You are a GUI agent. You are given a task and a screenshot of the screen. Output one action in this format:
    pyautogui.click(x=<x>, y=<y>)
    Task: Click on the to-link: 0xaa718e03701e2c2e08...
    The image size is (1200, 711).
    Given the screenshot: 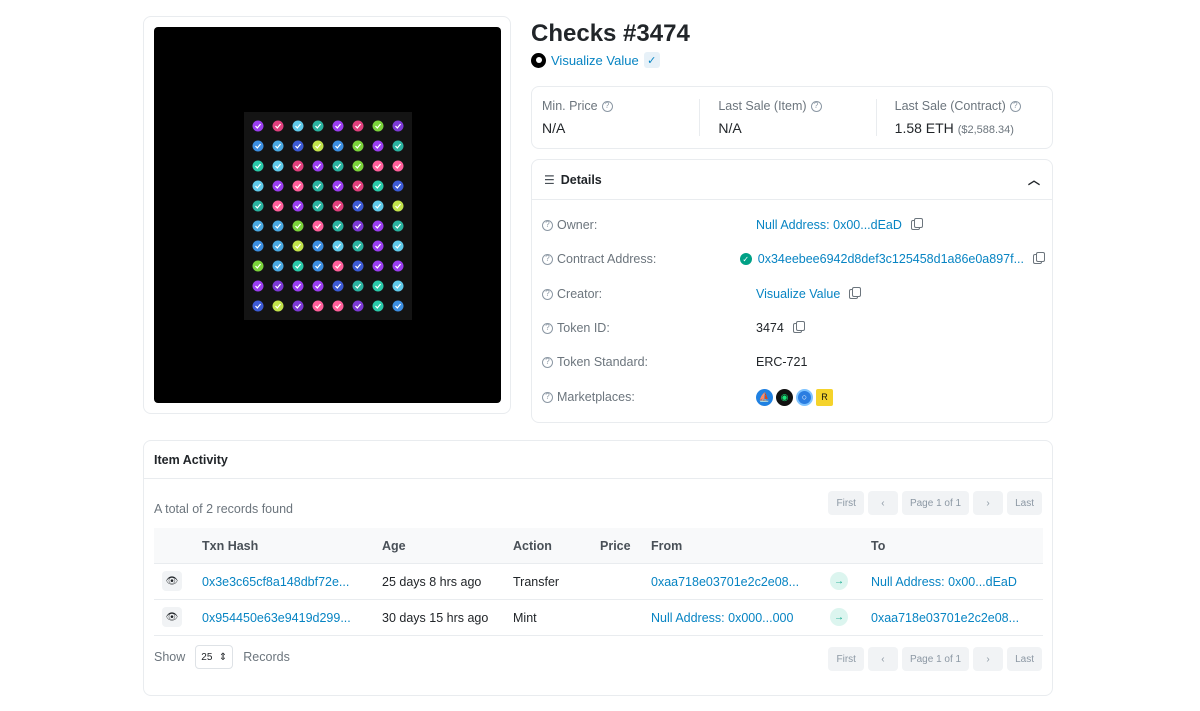 What is the action you would take?
    pyautogui.click(x=945, y=618)
    